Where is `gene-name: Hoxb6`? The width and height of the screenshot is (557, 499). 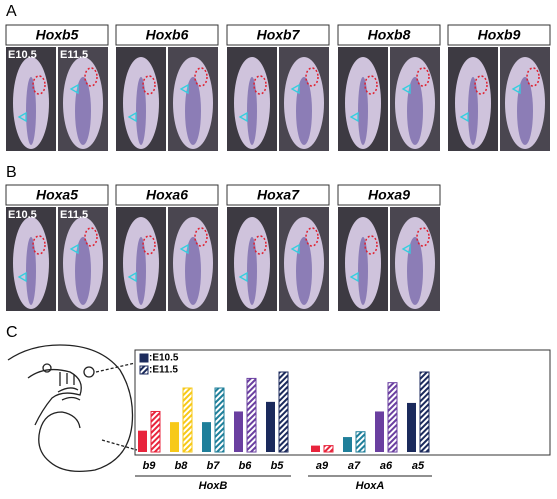
gene-name: Hoxb6 is located at coordinates (167, 35).